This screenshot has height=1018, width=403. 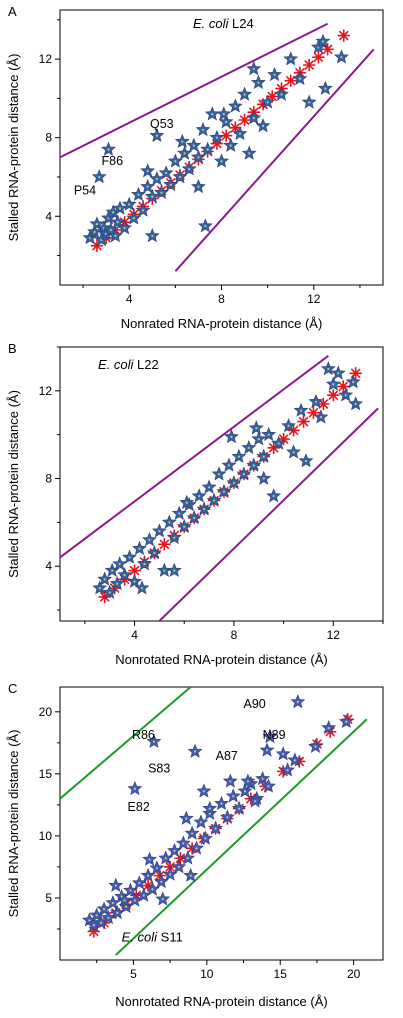 What do you see at coordinates (152, 936) in the screenshot?
I see `panel-title: E. coli S11` at bounding box center [152, 936].